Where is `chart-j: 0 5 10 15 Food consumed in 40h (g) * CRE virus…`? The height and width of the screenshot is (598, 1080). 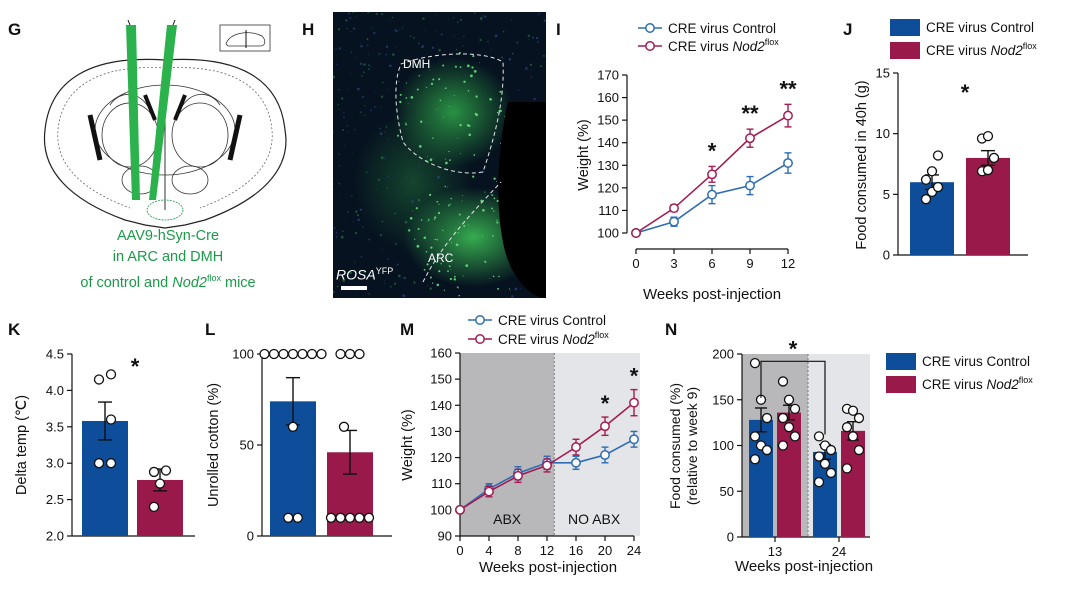
chart-j: 0 5 10 15 Food consumed in 40h (g) * CRE virus… is located at coordinates (945, 141).